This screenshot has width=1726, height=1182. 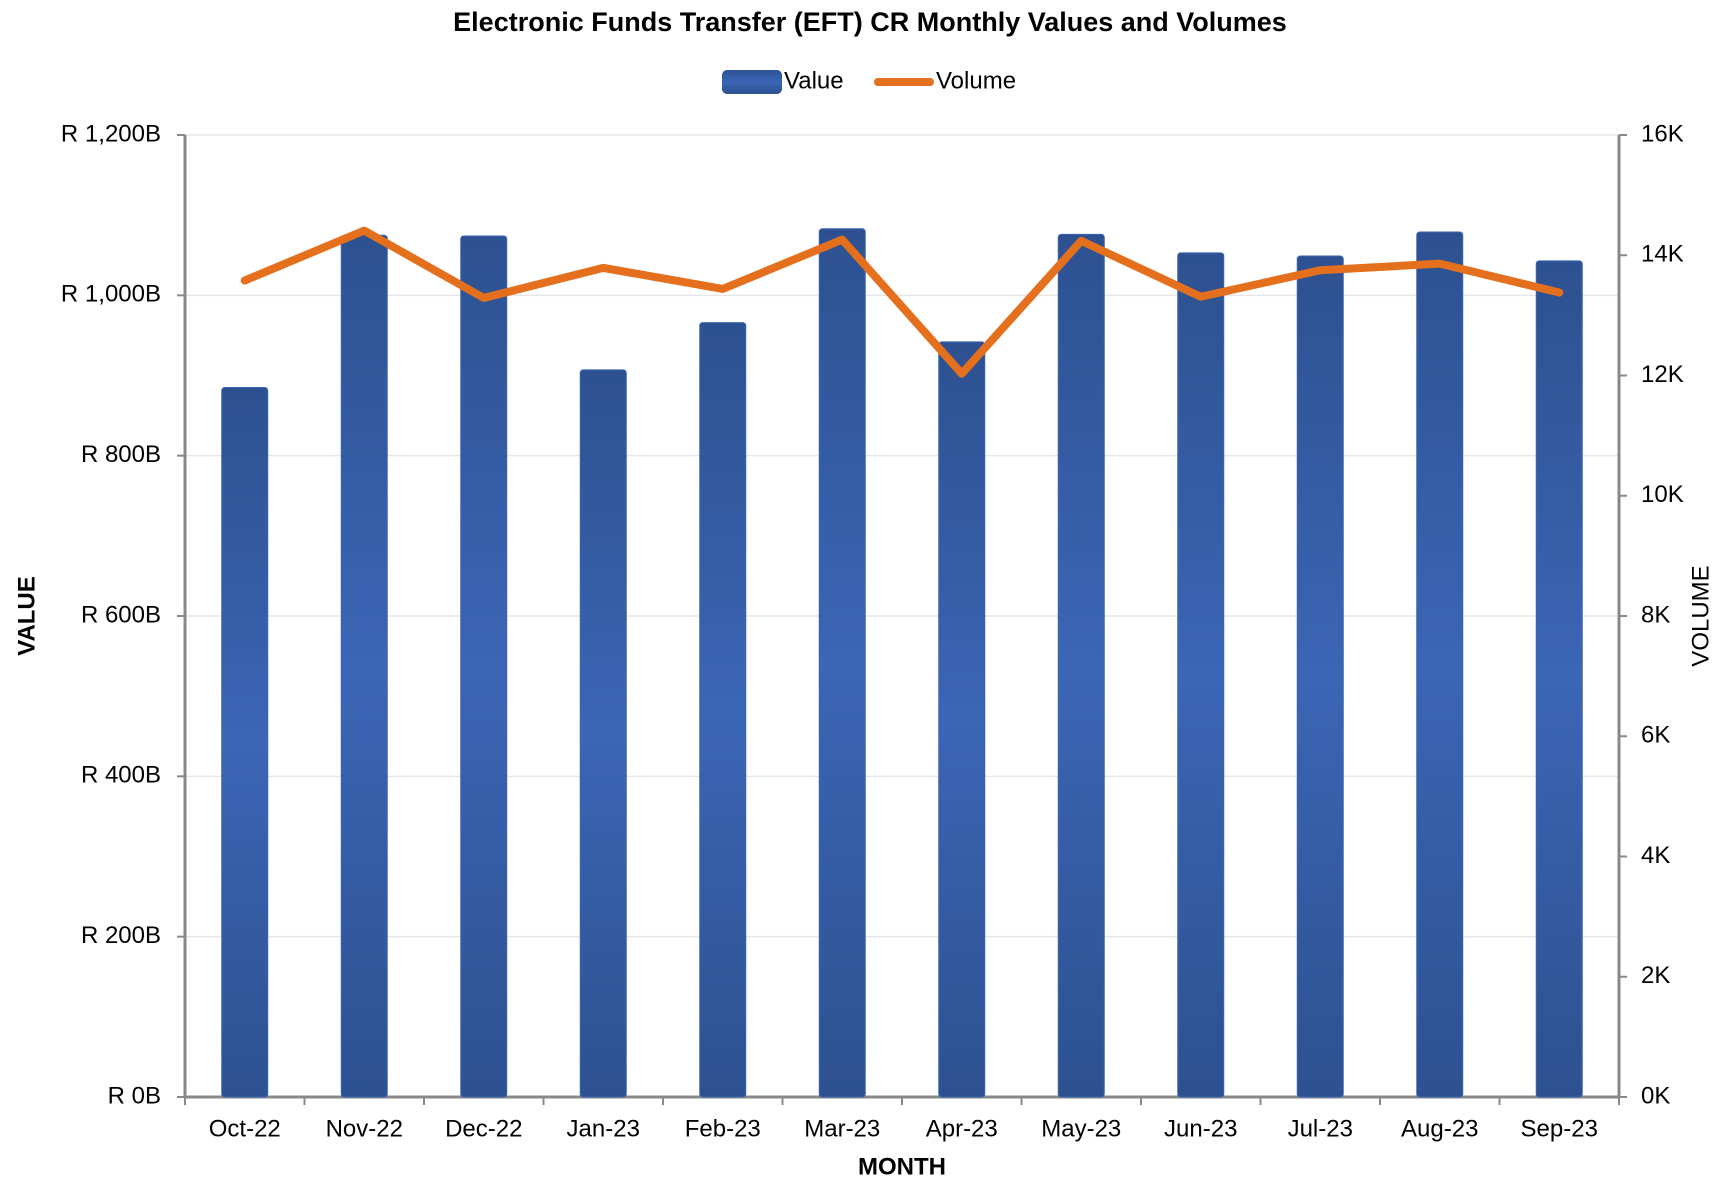 What do you see at coordinates (842, 1128) in the screenshot?
I see `x-tick-label: Mar-23` at bounding box center [842, 1128].